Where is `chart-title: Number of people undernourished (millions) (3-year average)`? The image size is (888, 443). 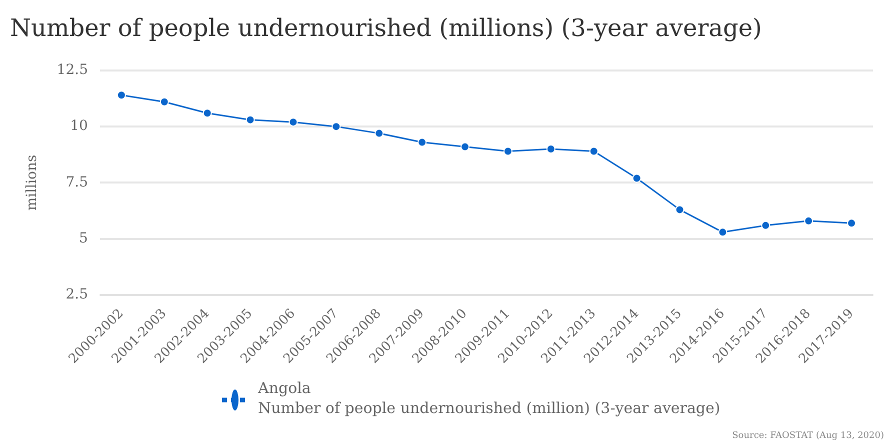
chart-title: Number of people undernourished (millions) (3-year average) is located at coordinates (386, 28).